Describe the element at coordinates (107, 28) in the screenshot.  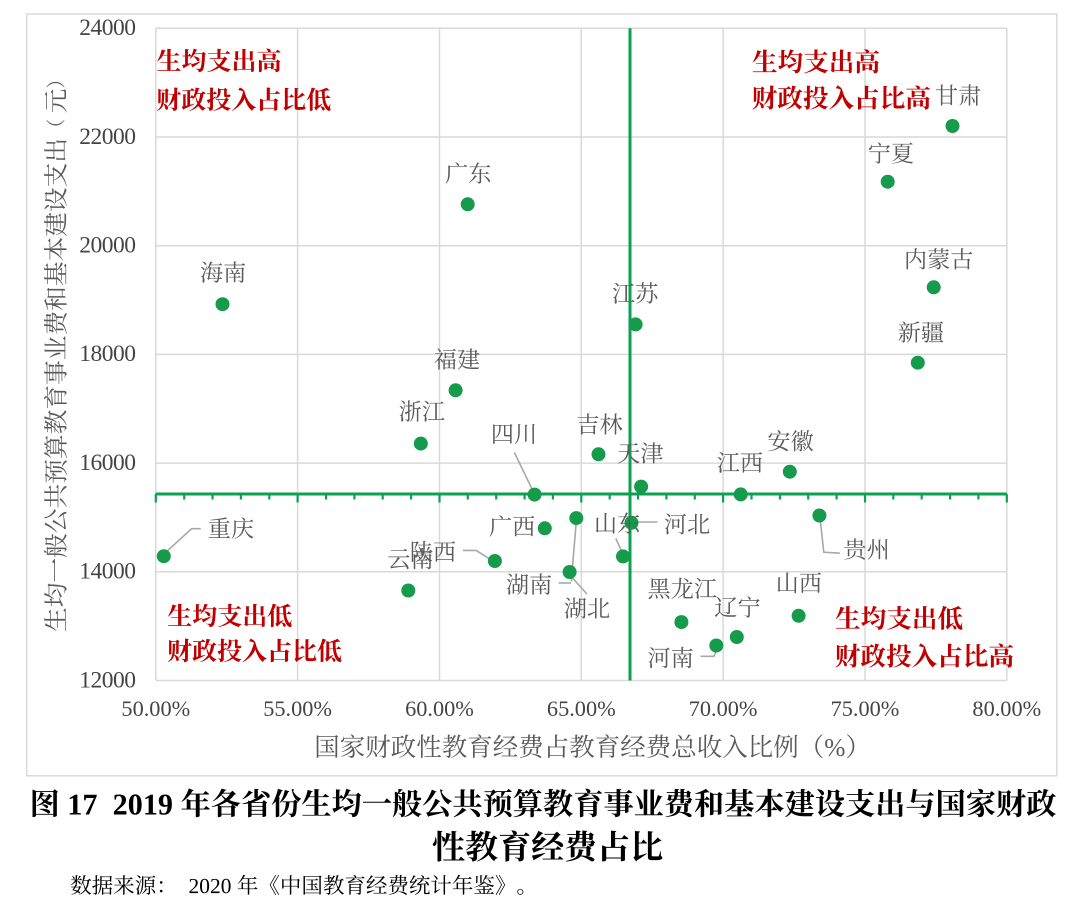
I see `svg-text: 24000` at that location.